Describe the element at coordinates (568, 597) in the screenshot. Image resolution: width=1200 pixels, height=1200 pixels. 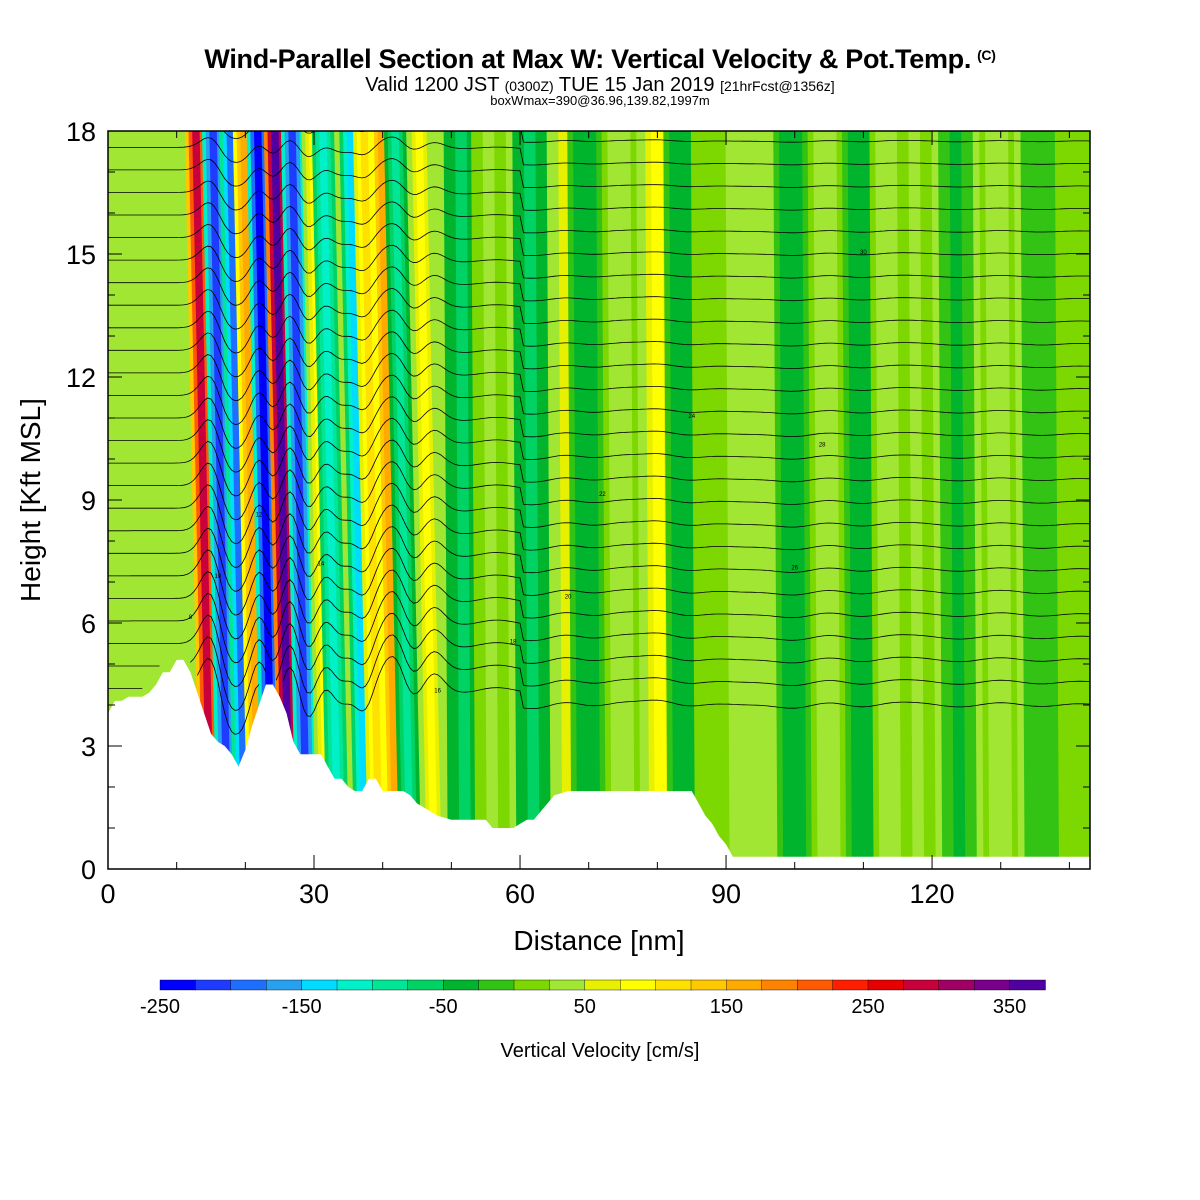
I see `isentrope-label: 20` at that location.